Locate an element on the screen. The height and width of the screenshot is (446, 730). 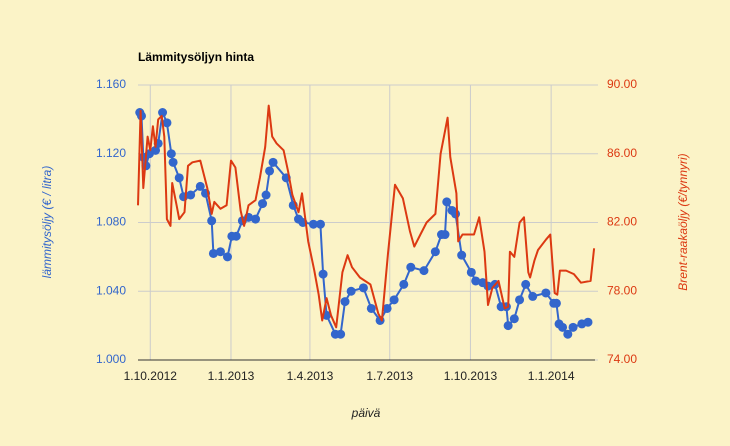
x-tick-label: 1.7.2013 is located at coordinates (389, 376).